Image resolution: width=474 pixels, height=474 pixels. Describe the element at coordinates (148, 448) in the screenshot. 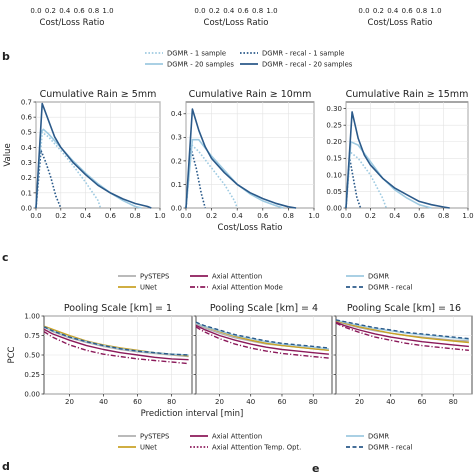

I see `legend-label-unet: UNet` at that location.